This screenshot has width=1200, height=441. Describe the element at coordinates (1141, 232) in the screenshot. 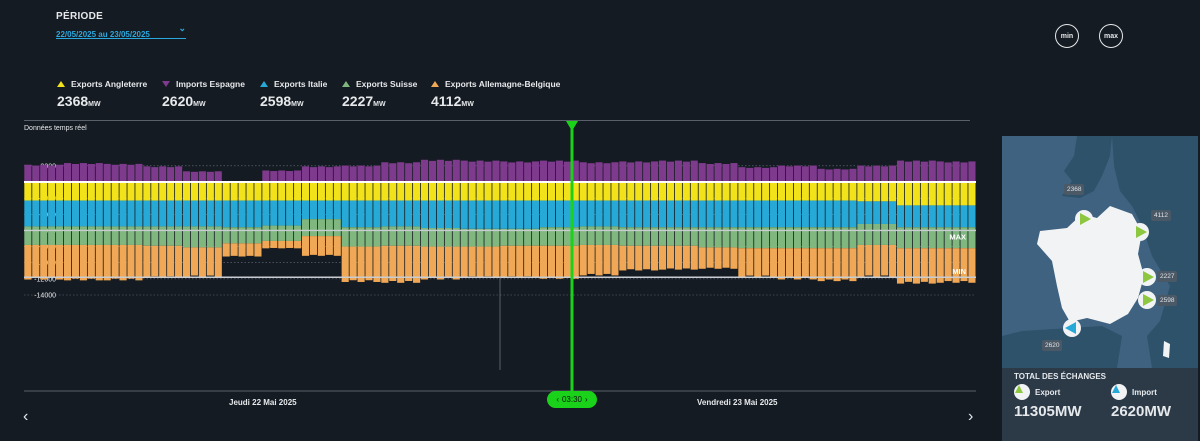

I see `arrow-de-icon` at that location.